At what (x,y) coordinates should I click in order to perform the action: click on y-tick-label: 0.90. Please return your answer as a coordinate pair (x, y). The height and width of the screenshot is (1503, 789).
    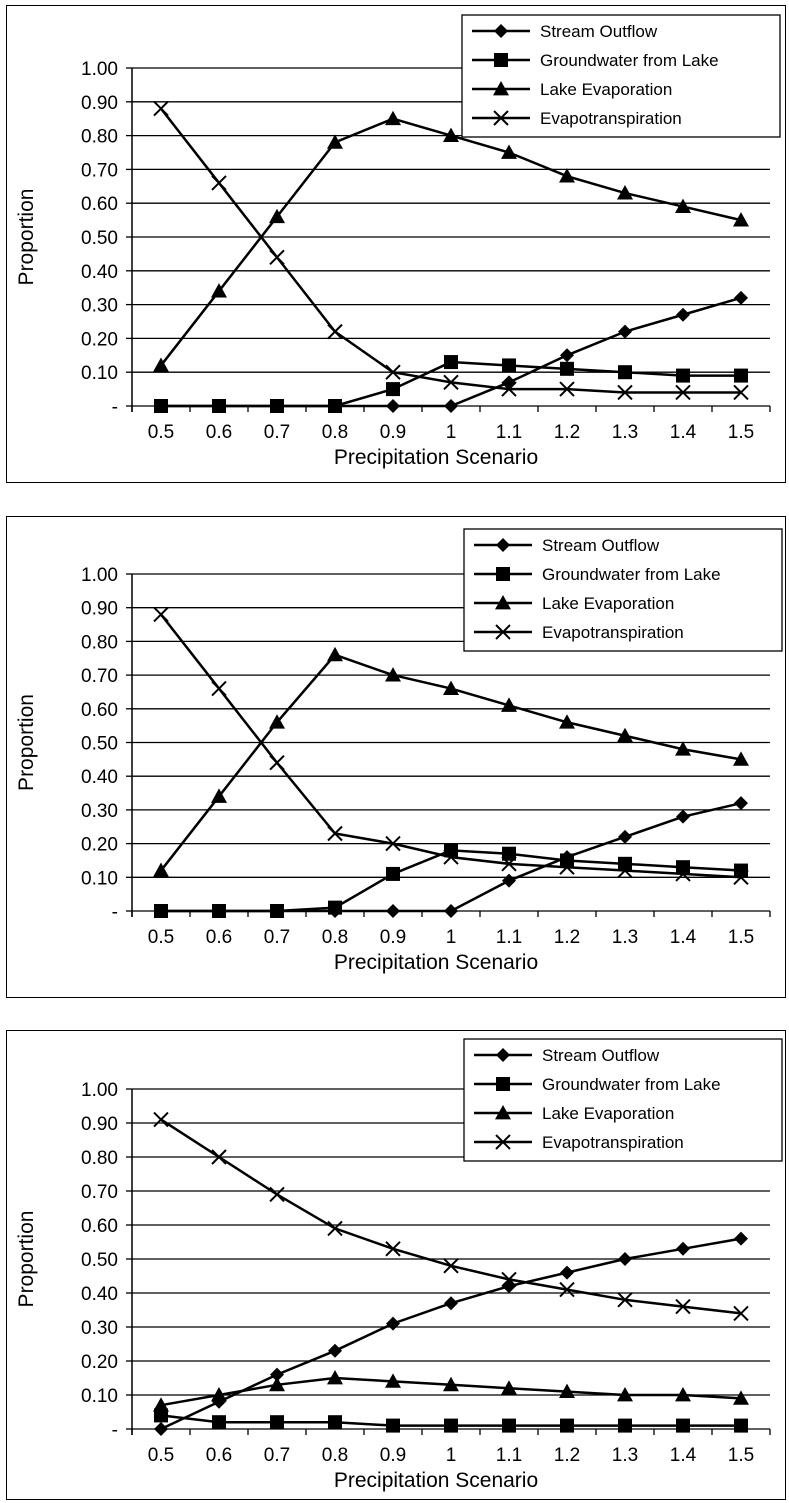
    Looking at the image, I should click on (99, 609).